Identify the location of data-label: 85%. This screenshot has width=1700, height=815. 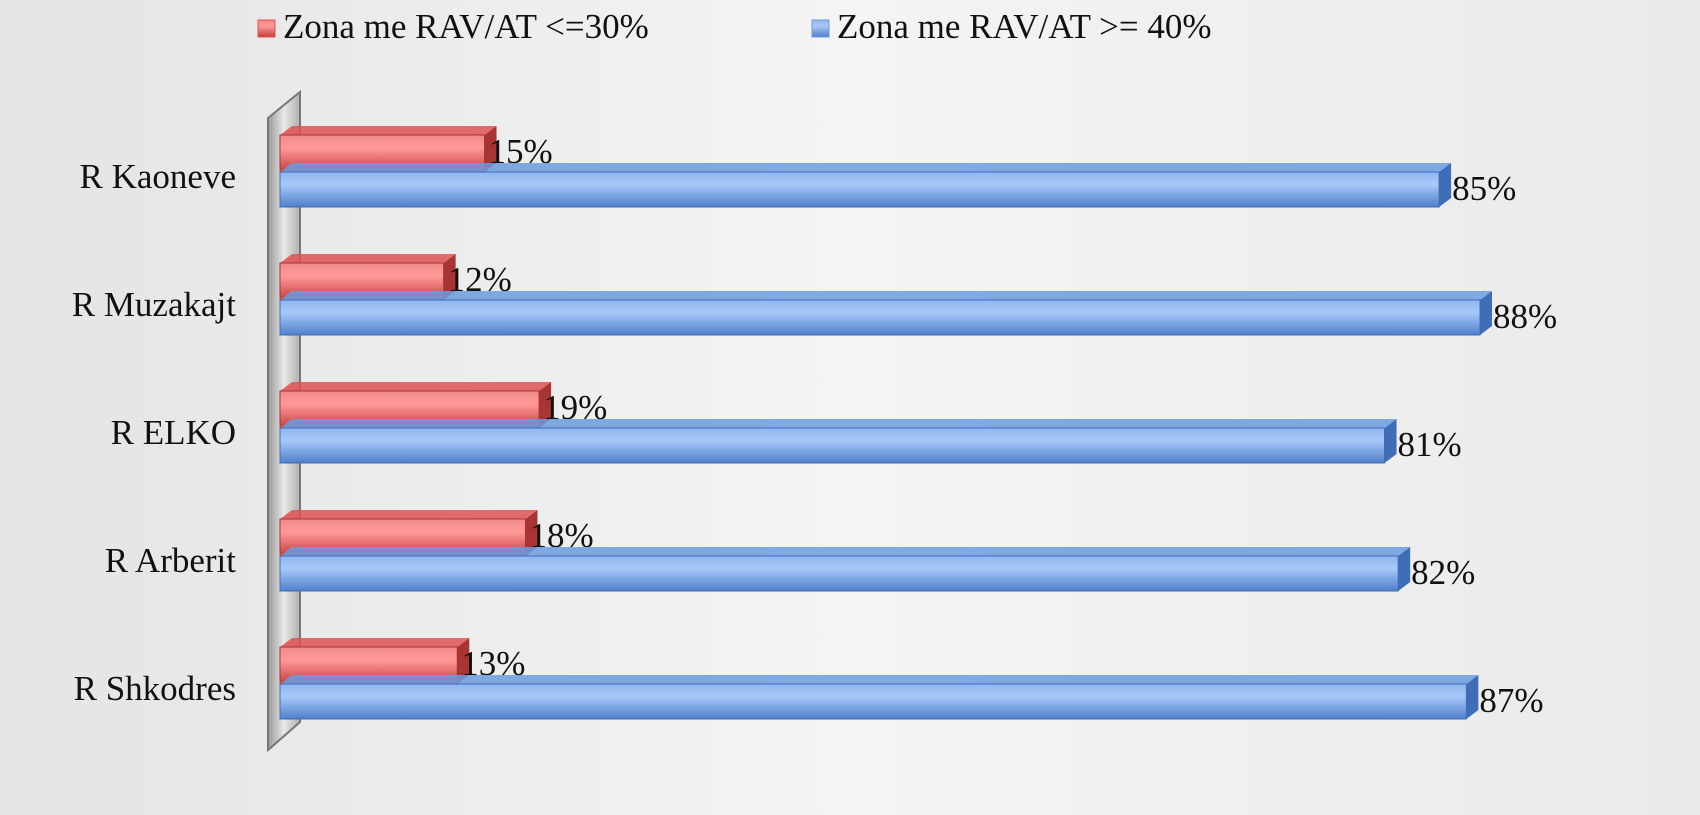
(1484, 188).